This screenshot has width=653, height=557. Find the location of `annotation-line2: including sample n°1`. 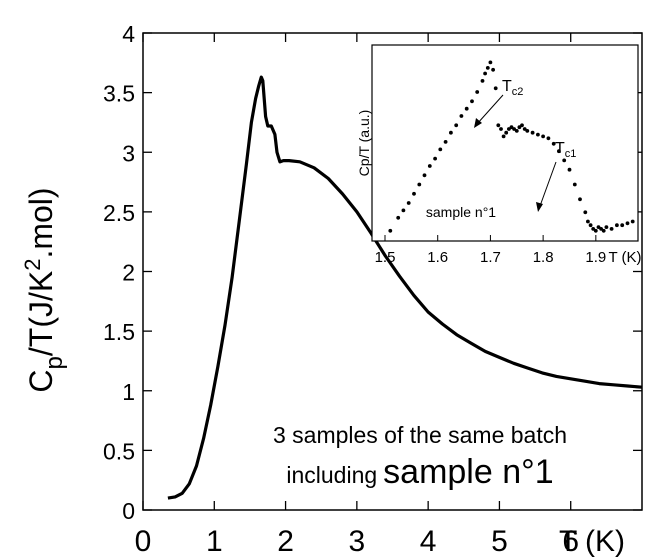

annotation-line2: including sample n°1 is located at coordinates (419, 472).